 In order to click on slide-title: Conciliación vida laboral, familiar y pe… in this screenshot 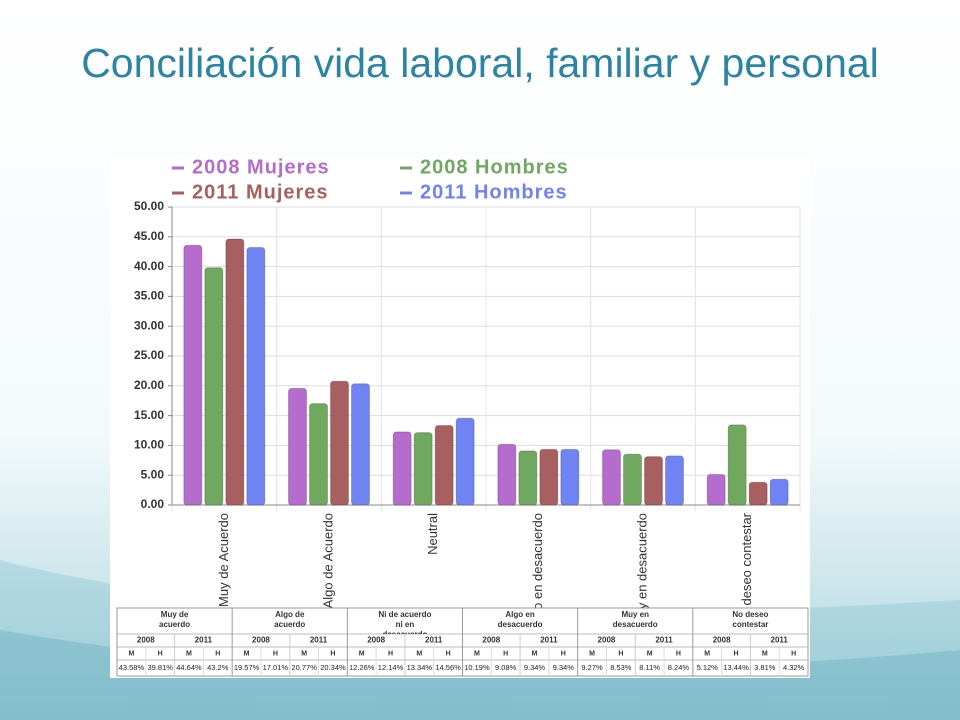, I will do `click(480, 63)`.